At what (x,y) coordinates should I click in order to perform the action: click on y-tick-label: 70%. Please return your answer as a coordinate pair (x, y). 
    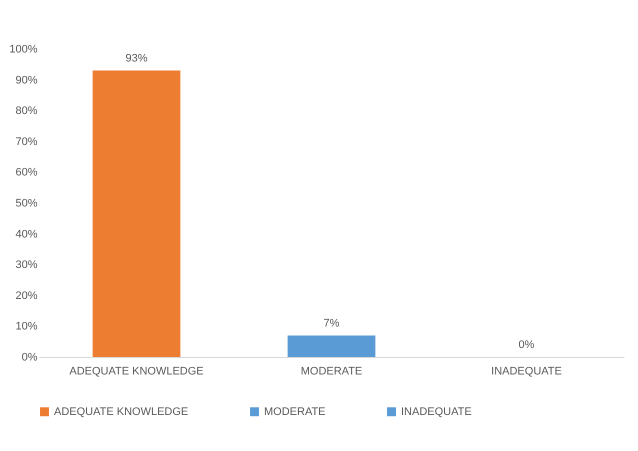
    Looking at the image, I should click on (26, 142).